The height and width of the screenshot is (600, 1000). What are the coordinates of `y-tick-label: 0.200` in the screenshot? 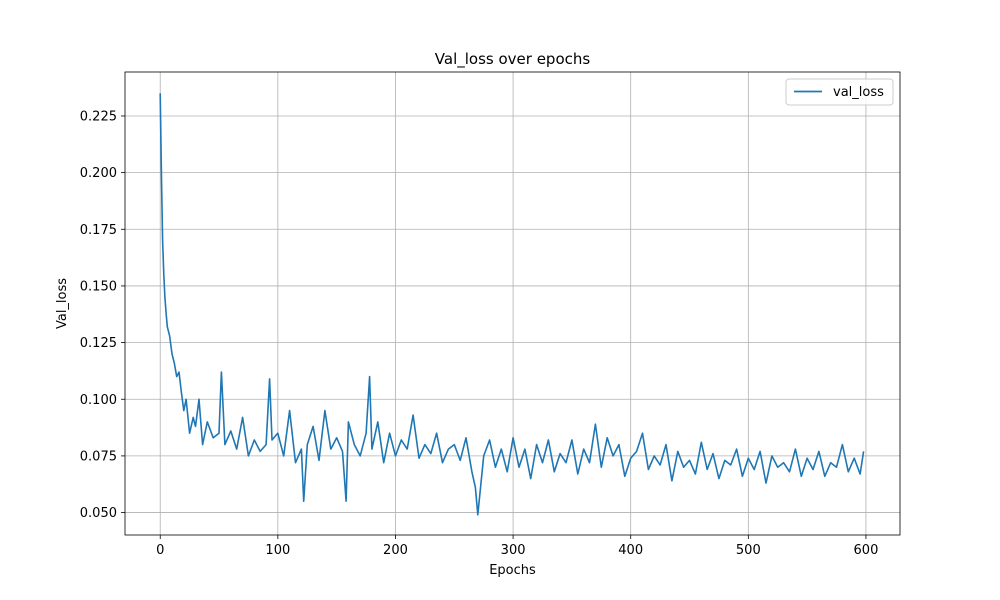 It's located at (98, 173).